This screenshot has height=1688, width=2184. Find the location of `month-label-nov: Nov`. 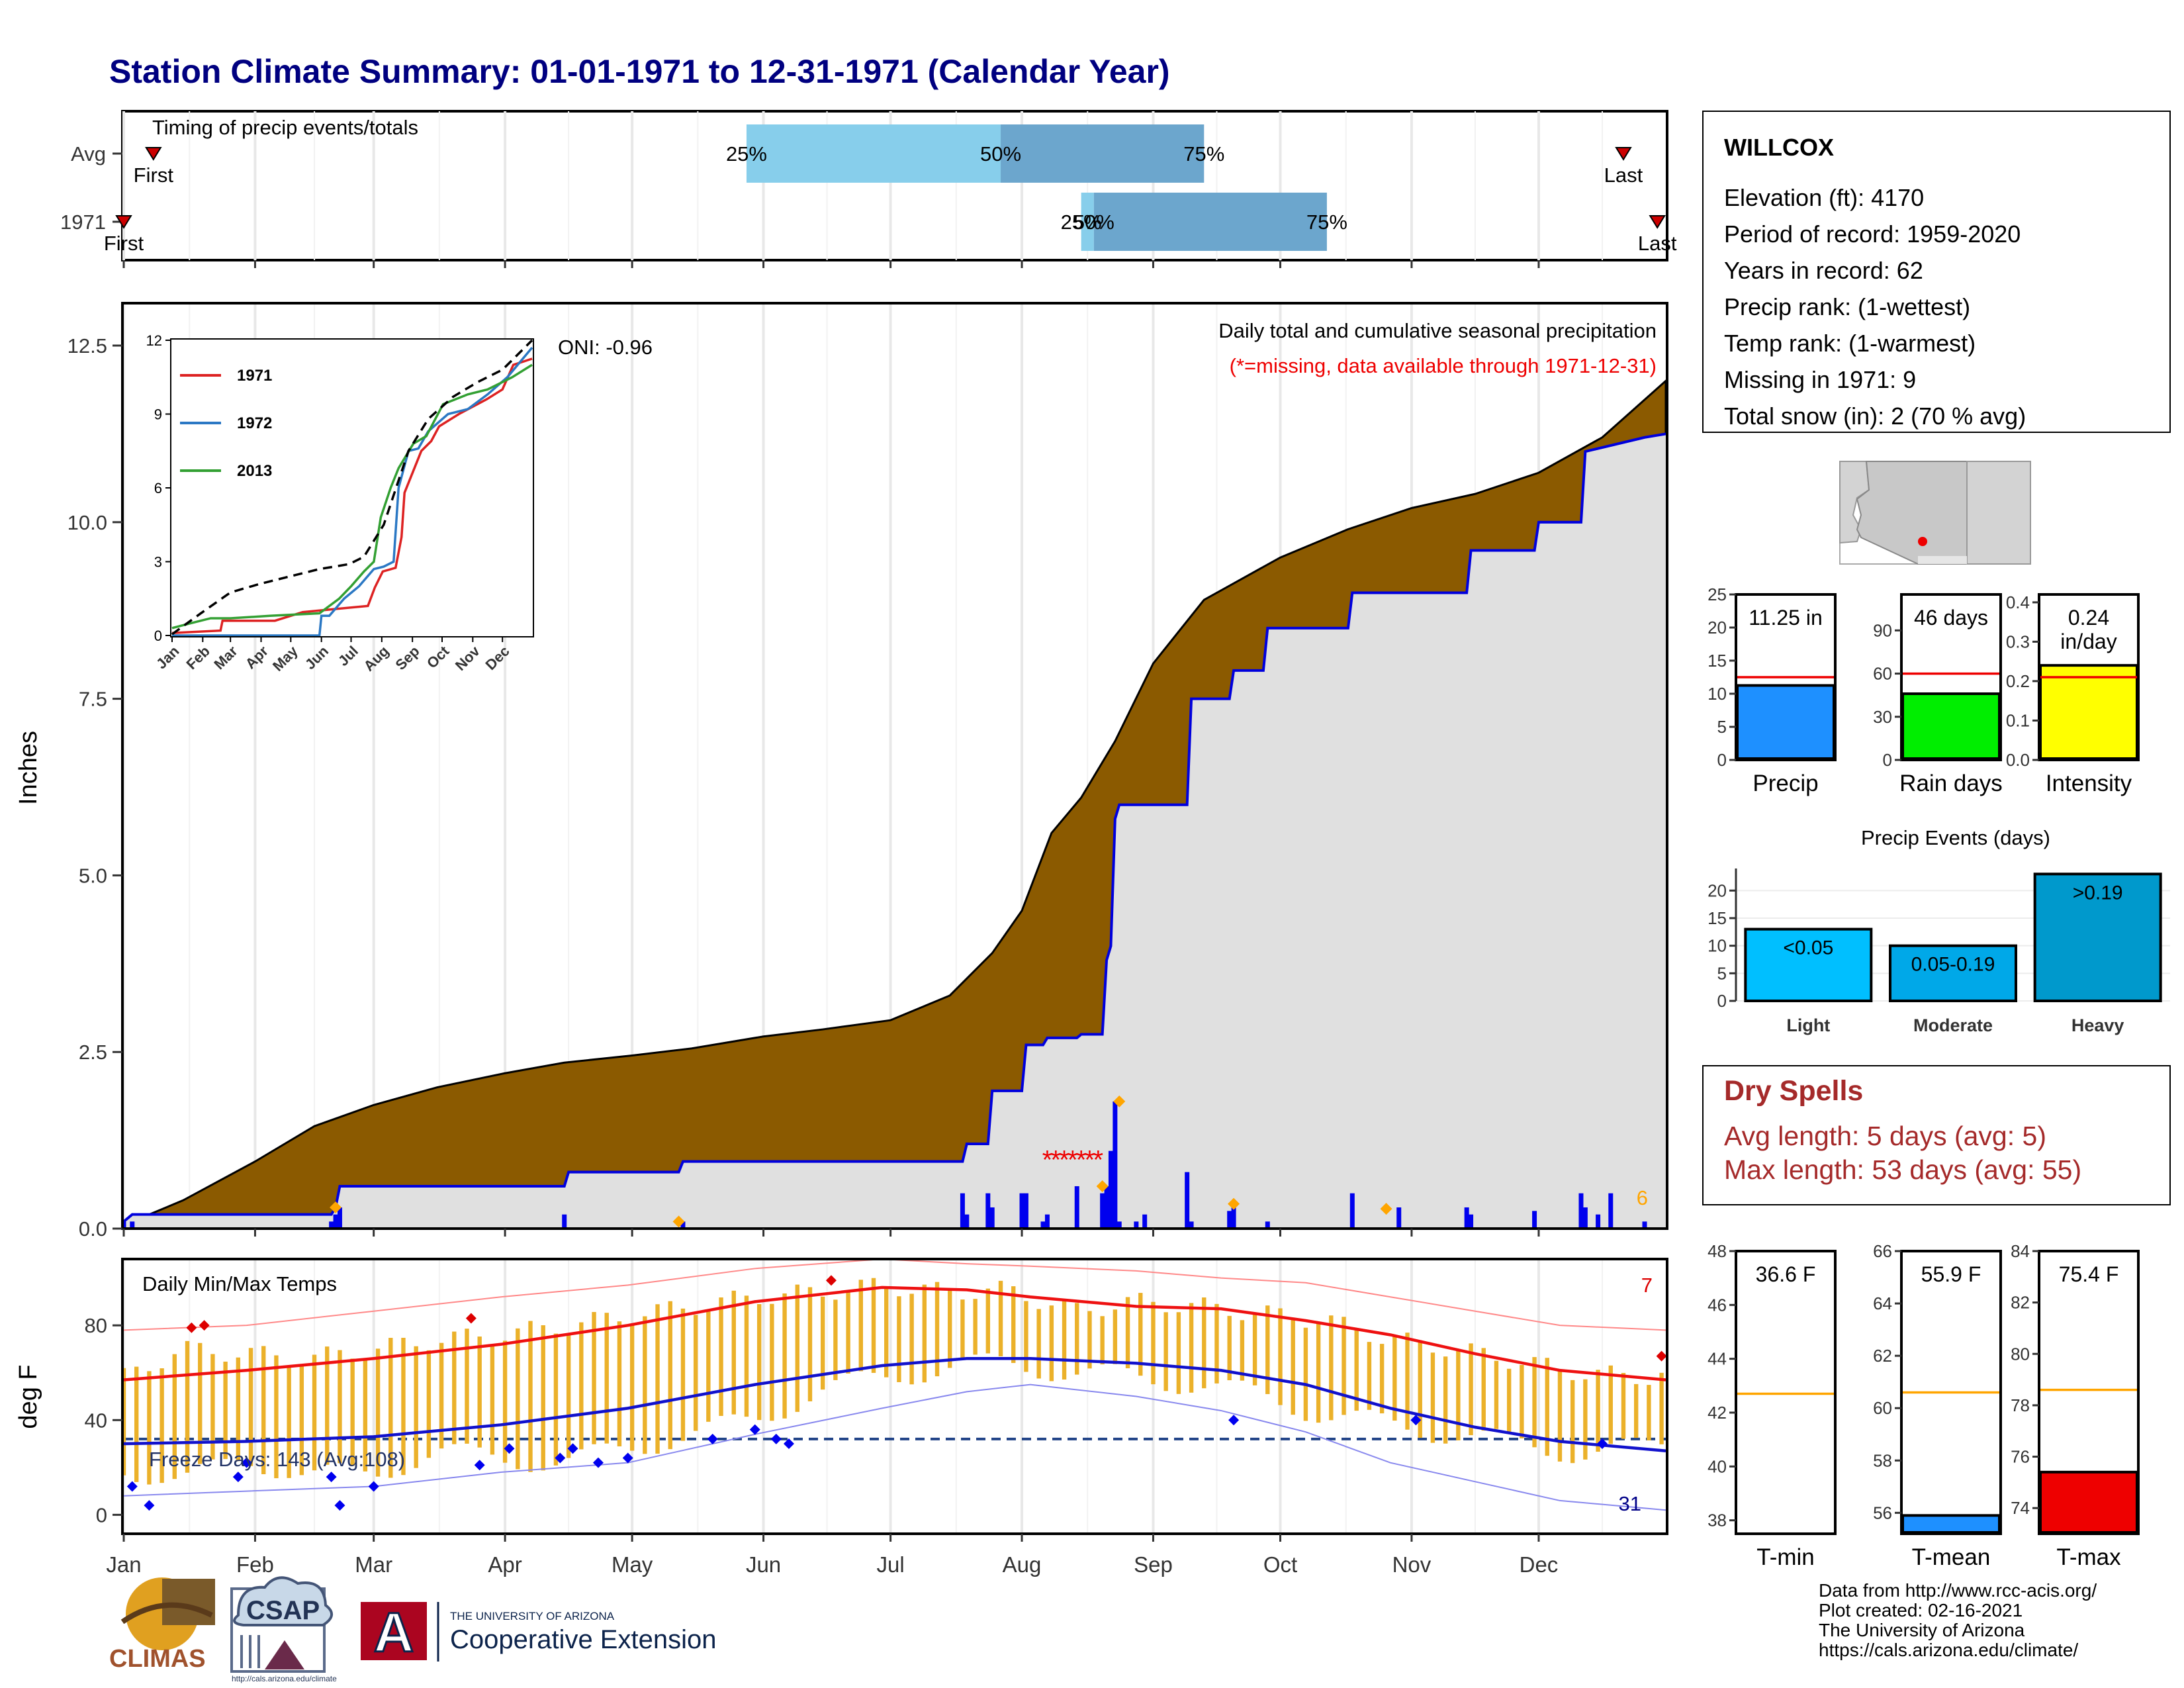

month-label-nov: Nov is located at coordinates (1412, 1564).